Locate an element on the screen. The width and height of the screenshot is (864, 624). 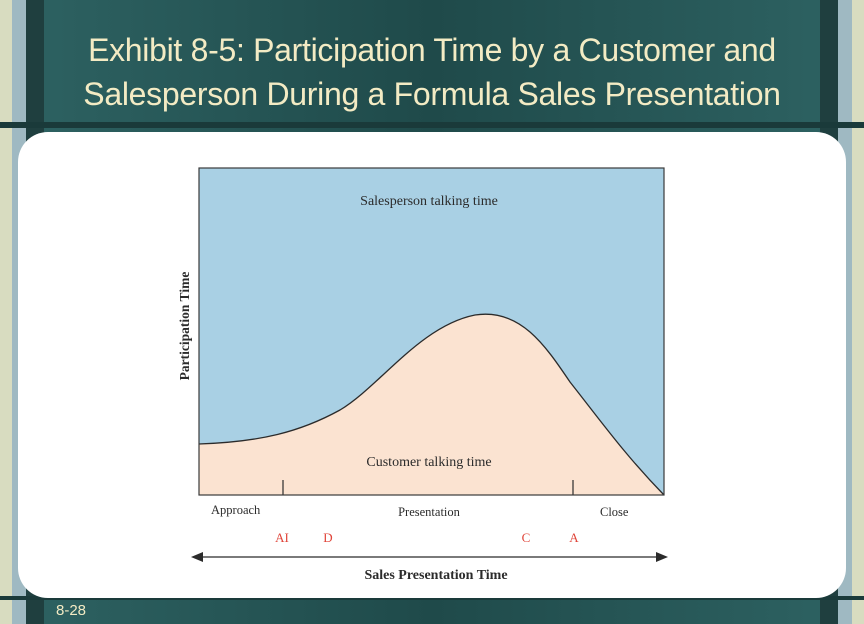
phase-label-approach: Approach is located at coordinates (236, 510).